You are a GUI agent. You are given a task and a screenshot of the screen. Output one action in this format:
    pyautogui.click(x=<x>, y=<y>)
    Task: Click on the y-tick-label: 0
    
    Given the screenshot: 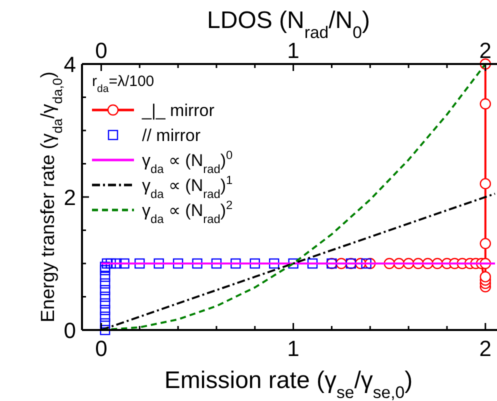 What is the action you would take?
    pyautogui.click(x=70, y=330)
    